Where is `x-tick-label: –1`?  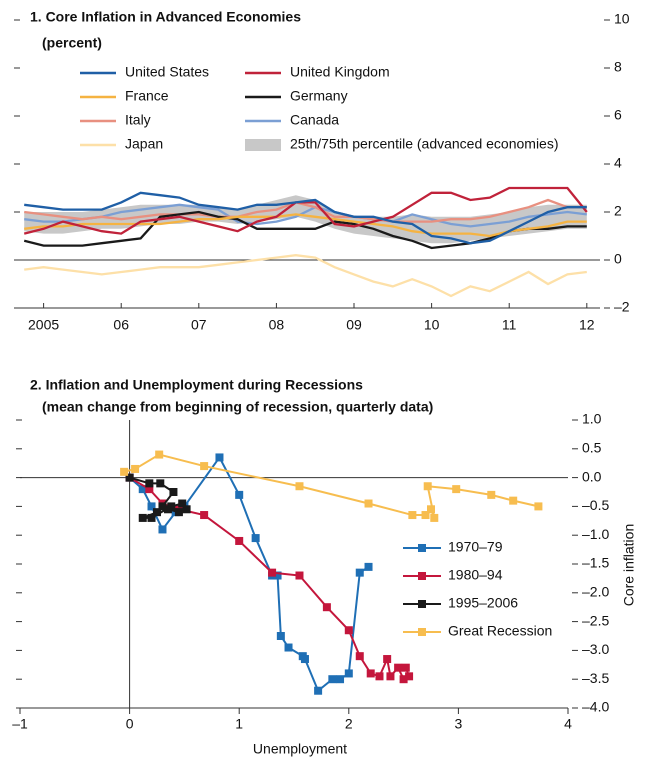
x-tick-label: –1 is located at coordinates (20, 724).